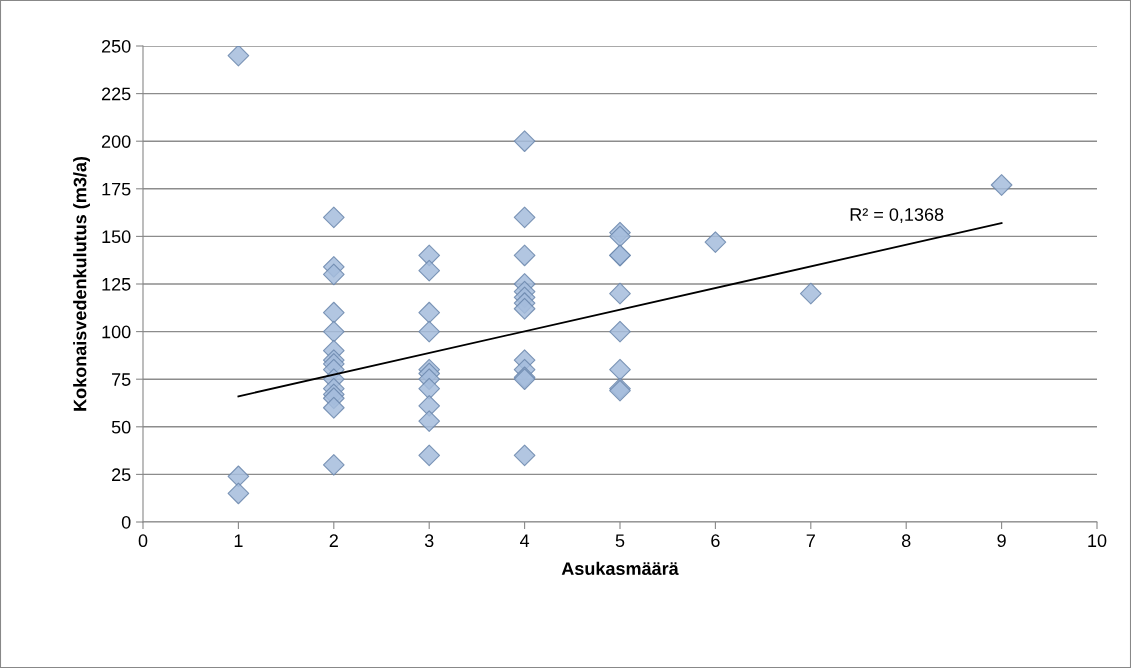 This screenshot has height=668, width=1131. Describe the element at coordinates (897, 216) in the screenshot. I see `annotation: R² = 0,1368` at that location.